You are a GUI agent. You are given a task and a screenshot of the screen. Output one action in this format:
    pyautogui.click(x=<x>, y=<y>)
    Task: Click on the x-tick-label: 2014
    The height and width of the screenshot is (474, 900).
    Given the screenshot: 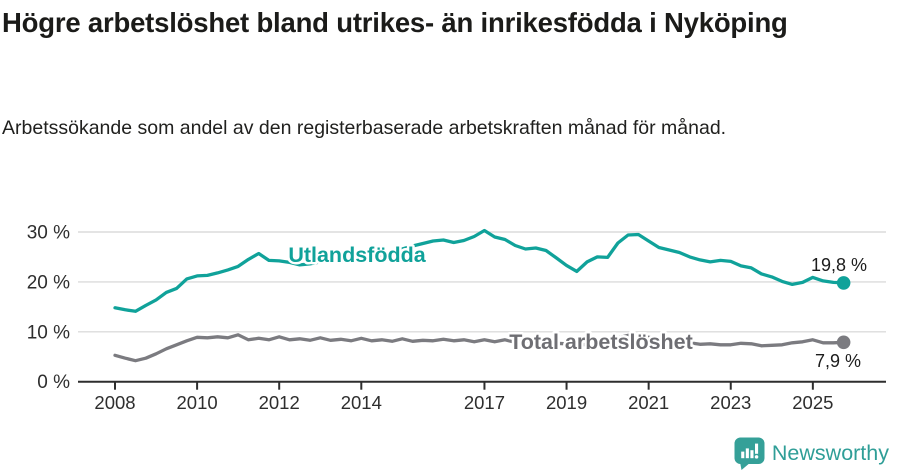 What is the action you would take?
    pyautogui.click(x=361, y=402)
    